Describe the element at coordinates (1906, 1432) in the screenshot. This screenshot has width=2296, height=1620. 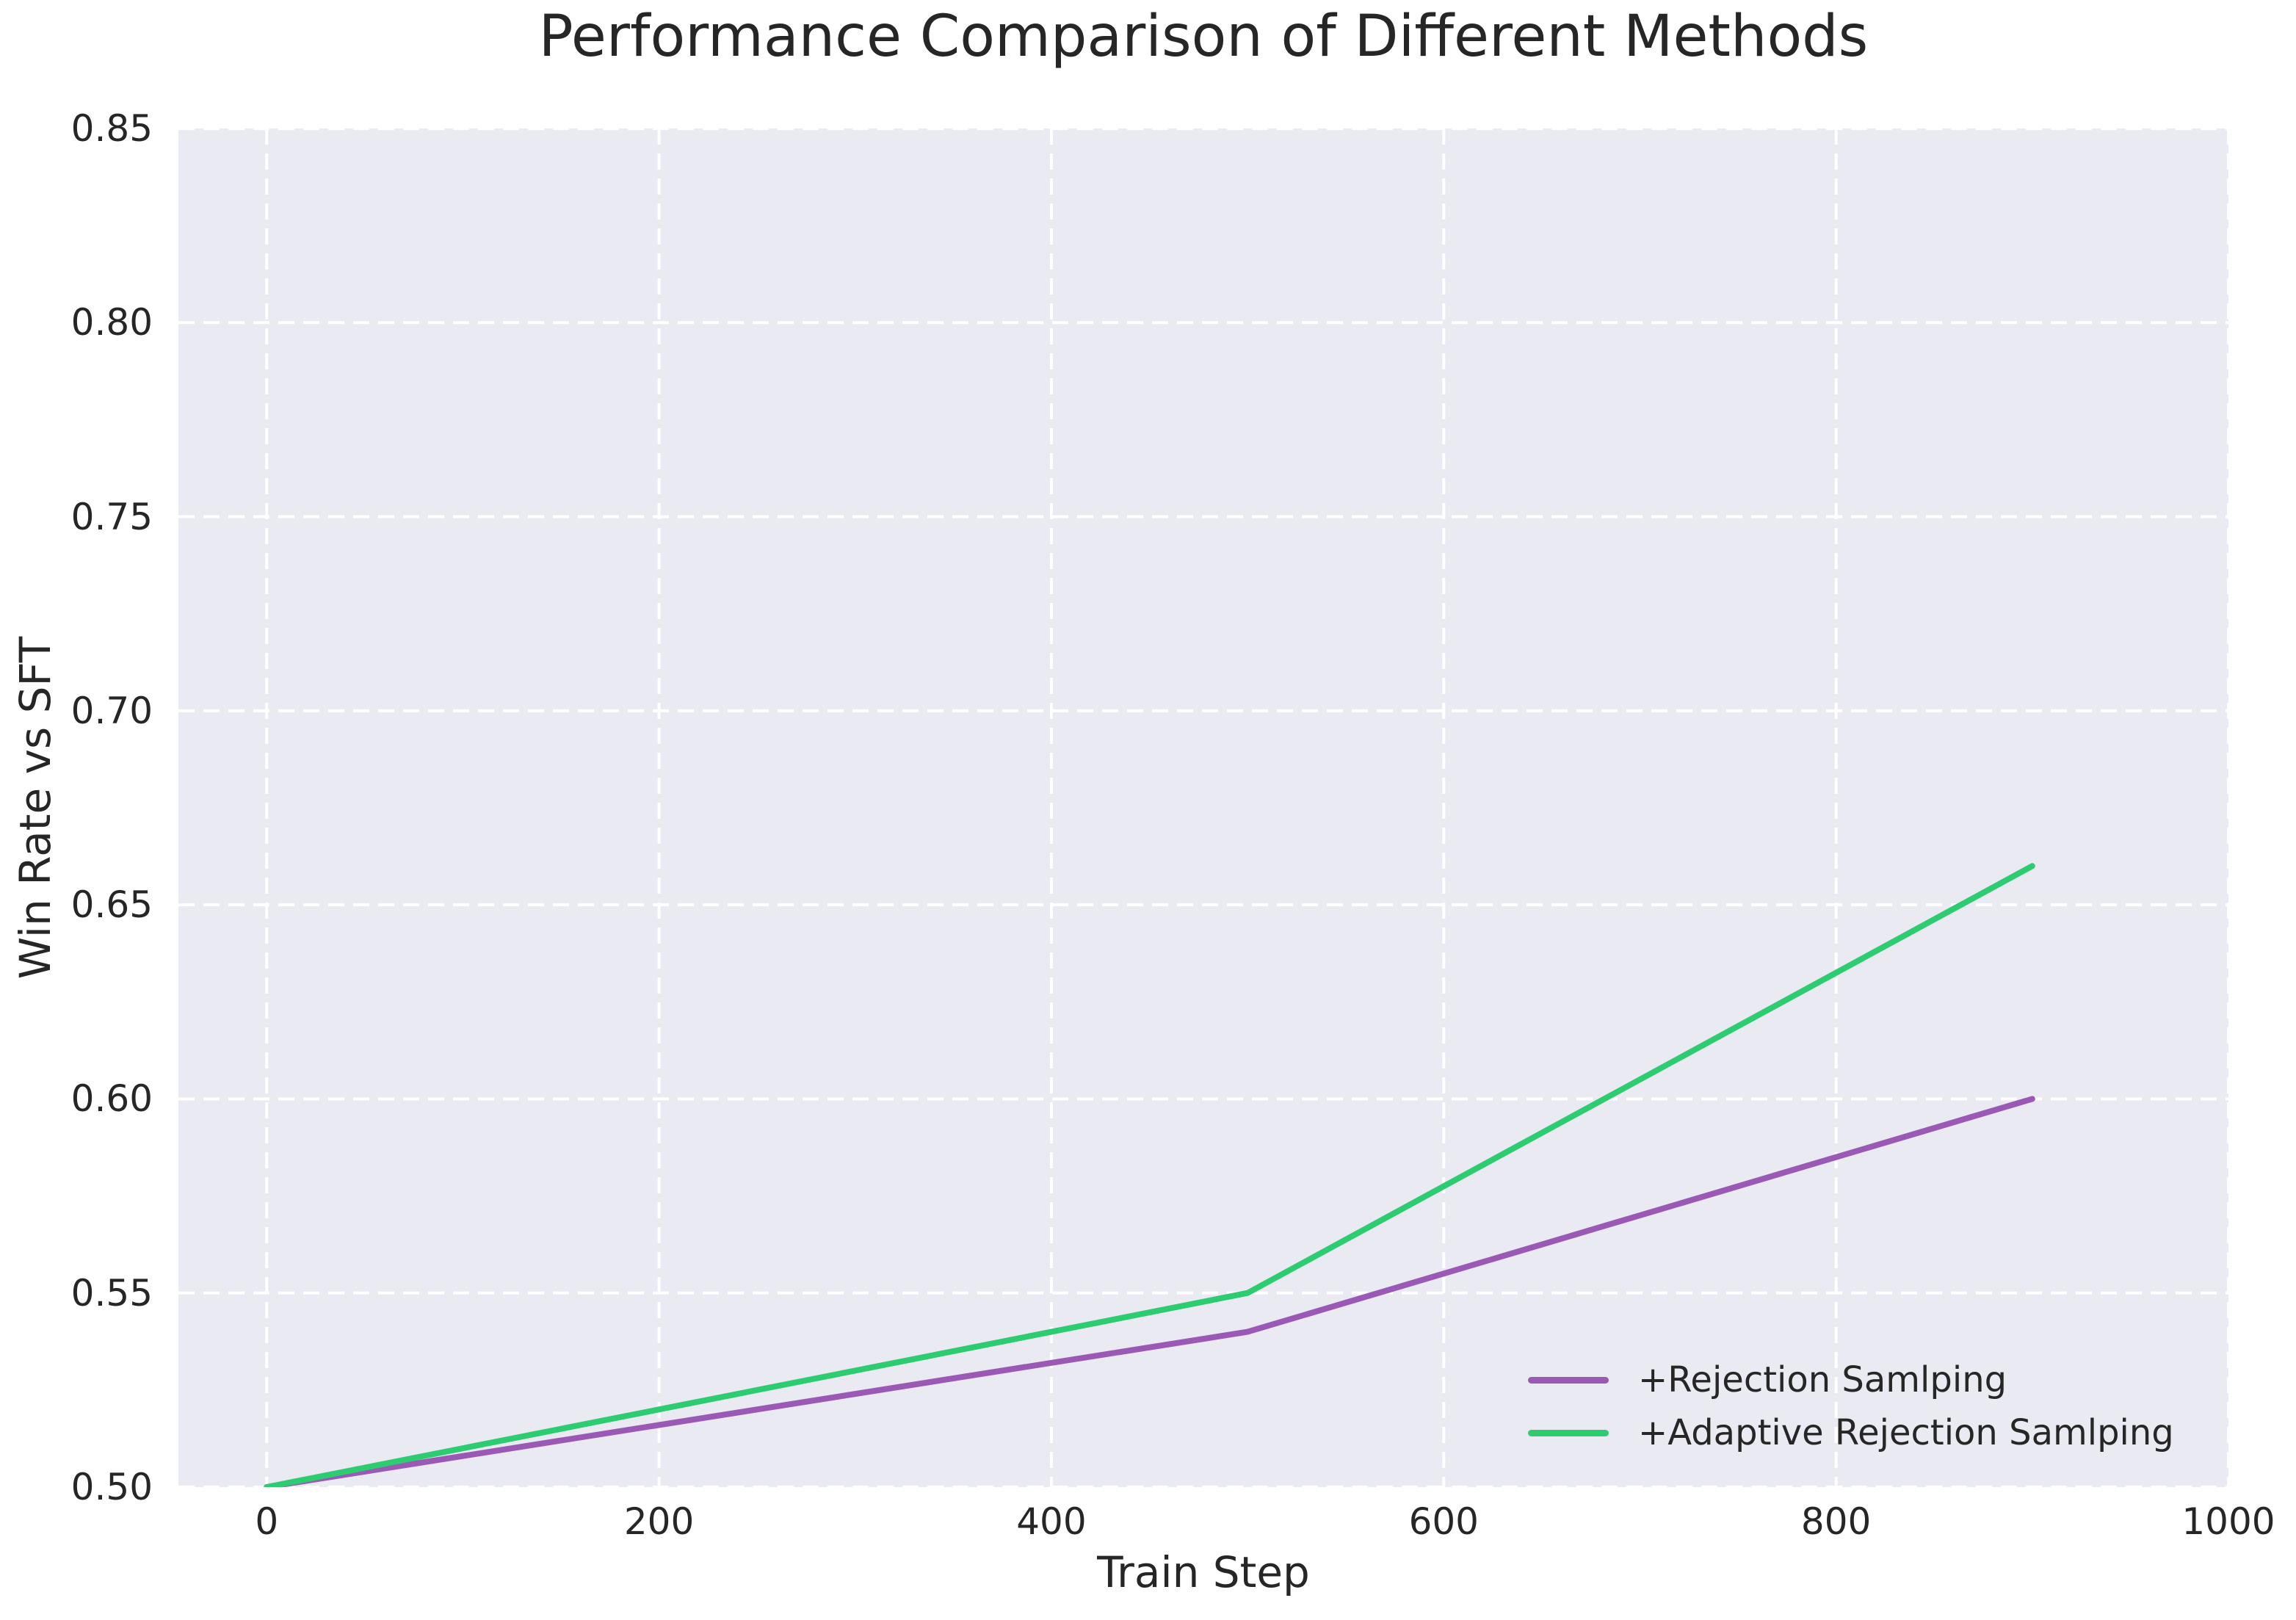
I see `legend-label: +Adaptive Rejection Samlping` at that location.